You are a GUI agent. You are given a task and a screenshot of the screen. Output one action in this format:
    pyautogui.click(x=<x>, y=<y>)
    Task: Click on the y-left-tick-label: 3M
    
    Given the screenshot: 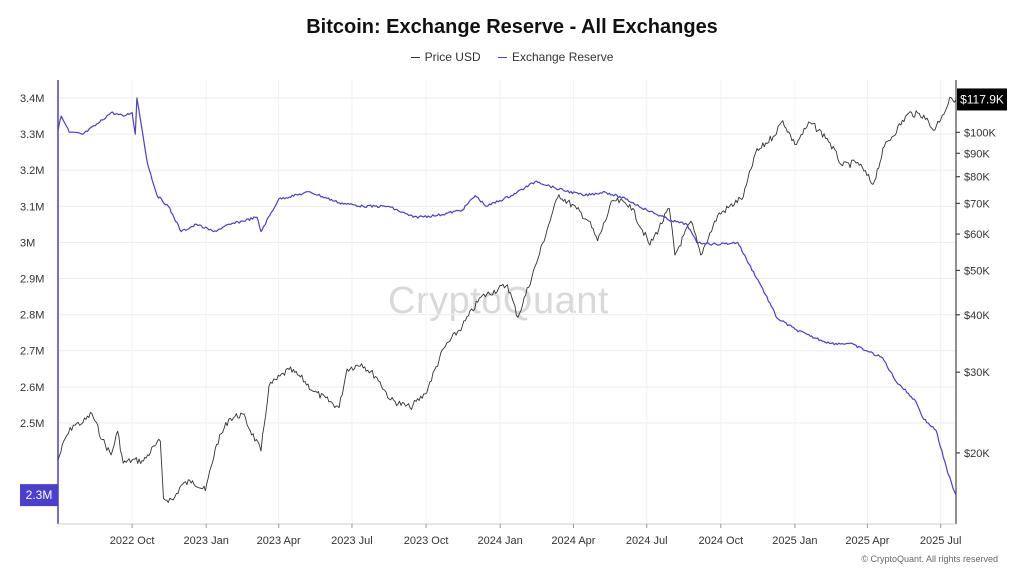 What is the action you would take?
    pyautogui.click(x=27, y=243)
    